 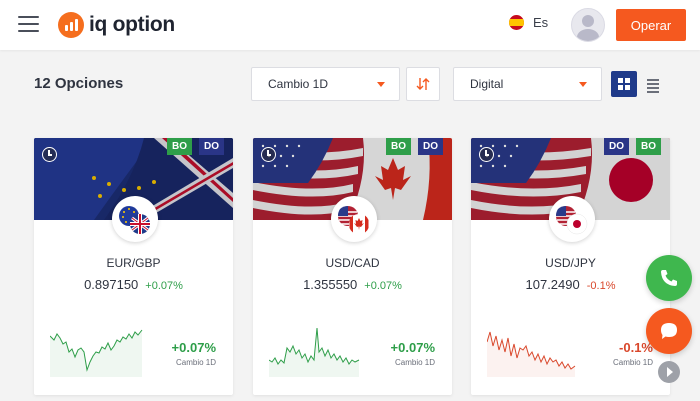 What do you see at coordinates (636, 347) in the screenshot?
I see `change-value: -0.1%` at bounding box center [636, 347].